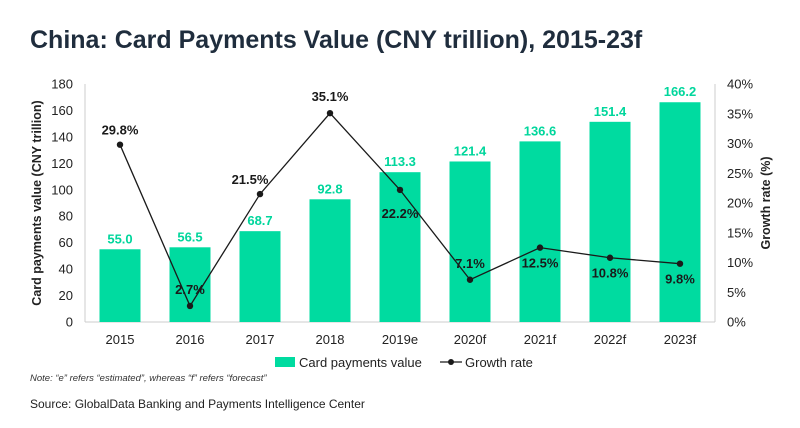 The image size is (800, 428). What do you see at coordinates (766, 202) in the screenshot?
I see `y2-axis-title: Growth rate (%)` at bounding box center [766, 202].